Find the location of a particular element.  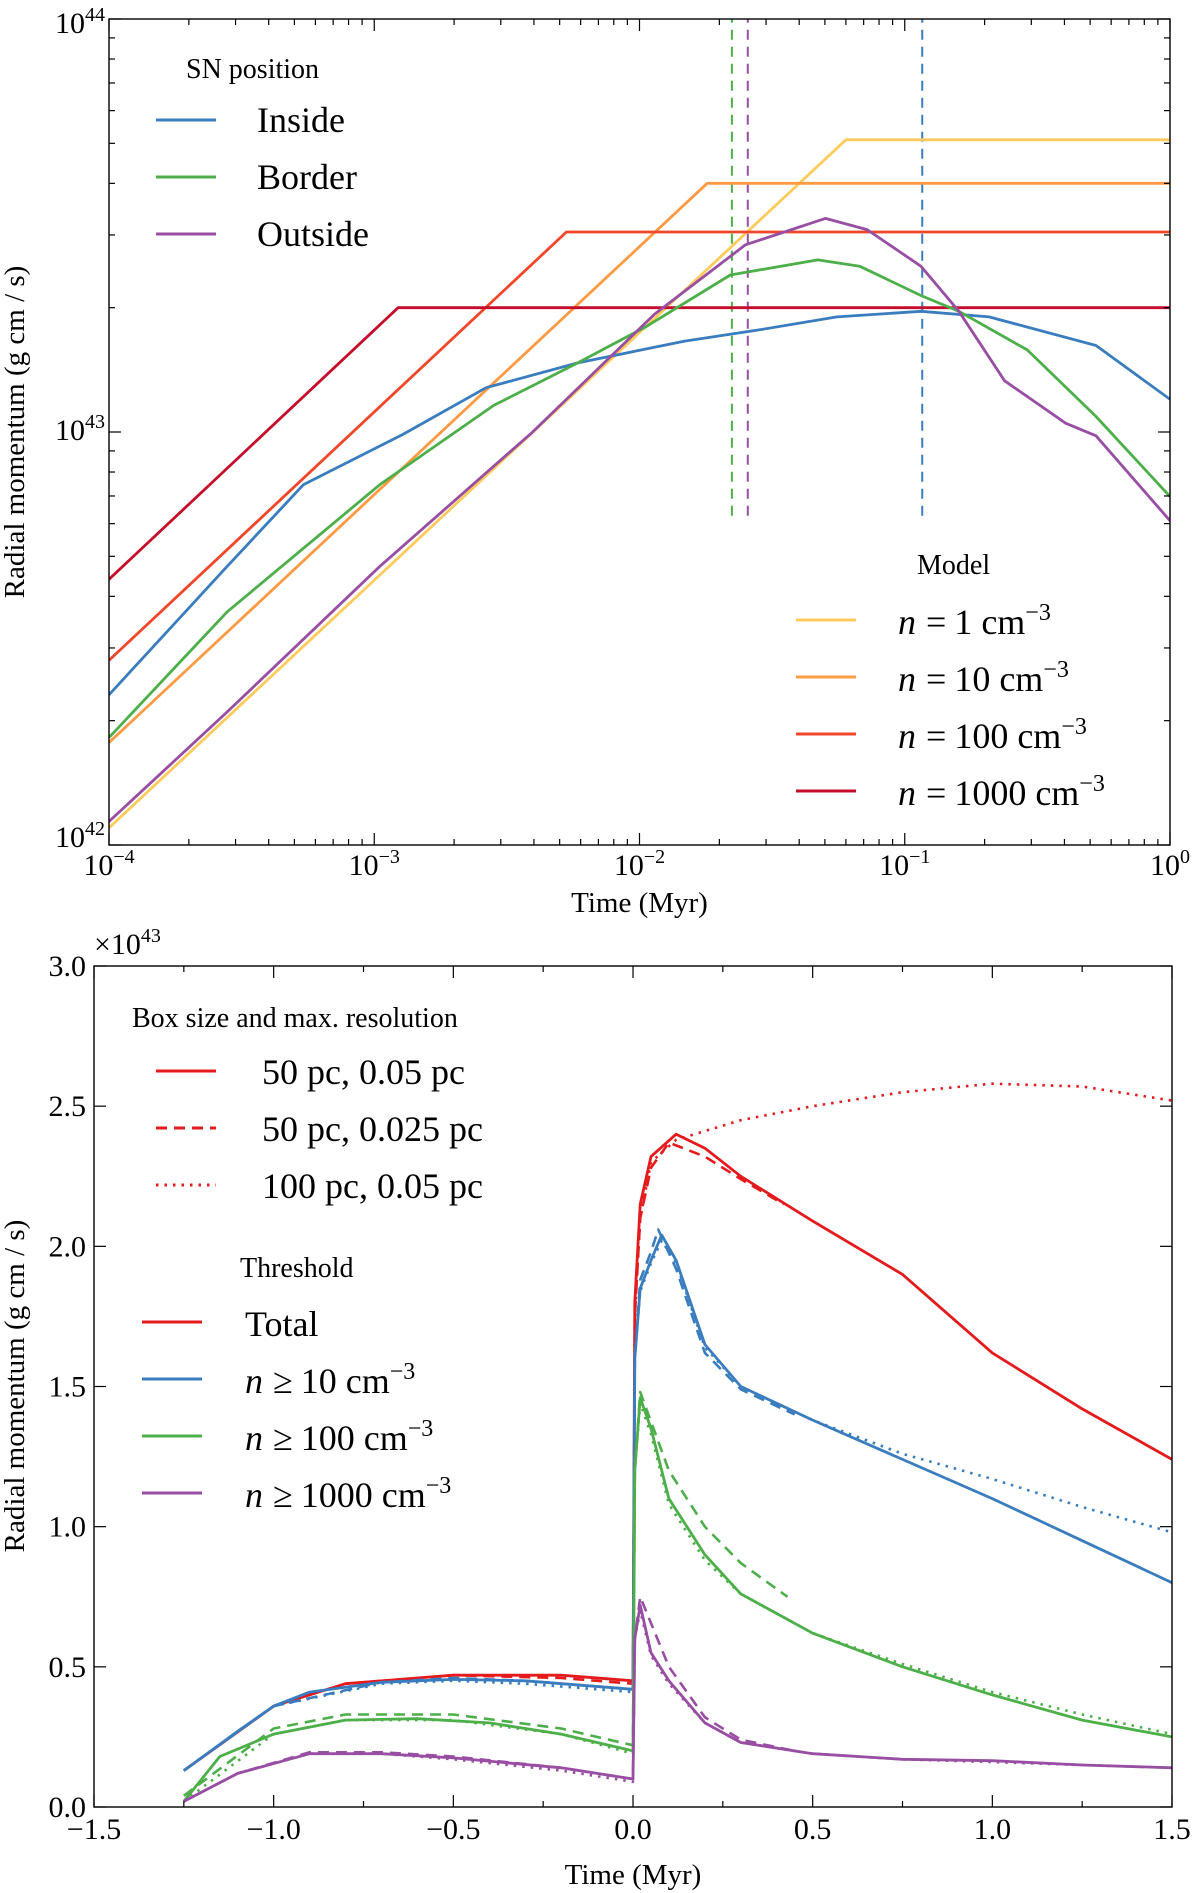

x-tick-label: 1.0 is located at coordinates (993, 1829).